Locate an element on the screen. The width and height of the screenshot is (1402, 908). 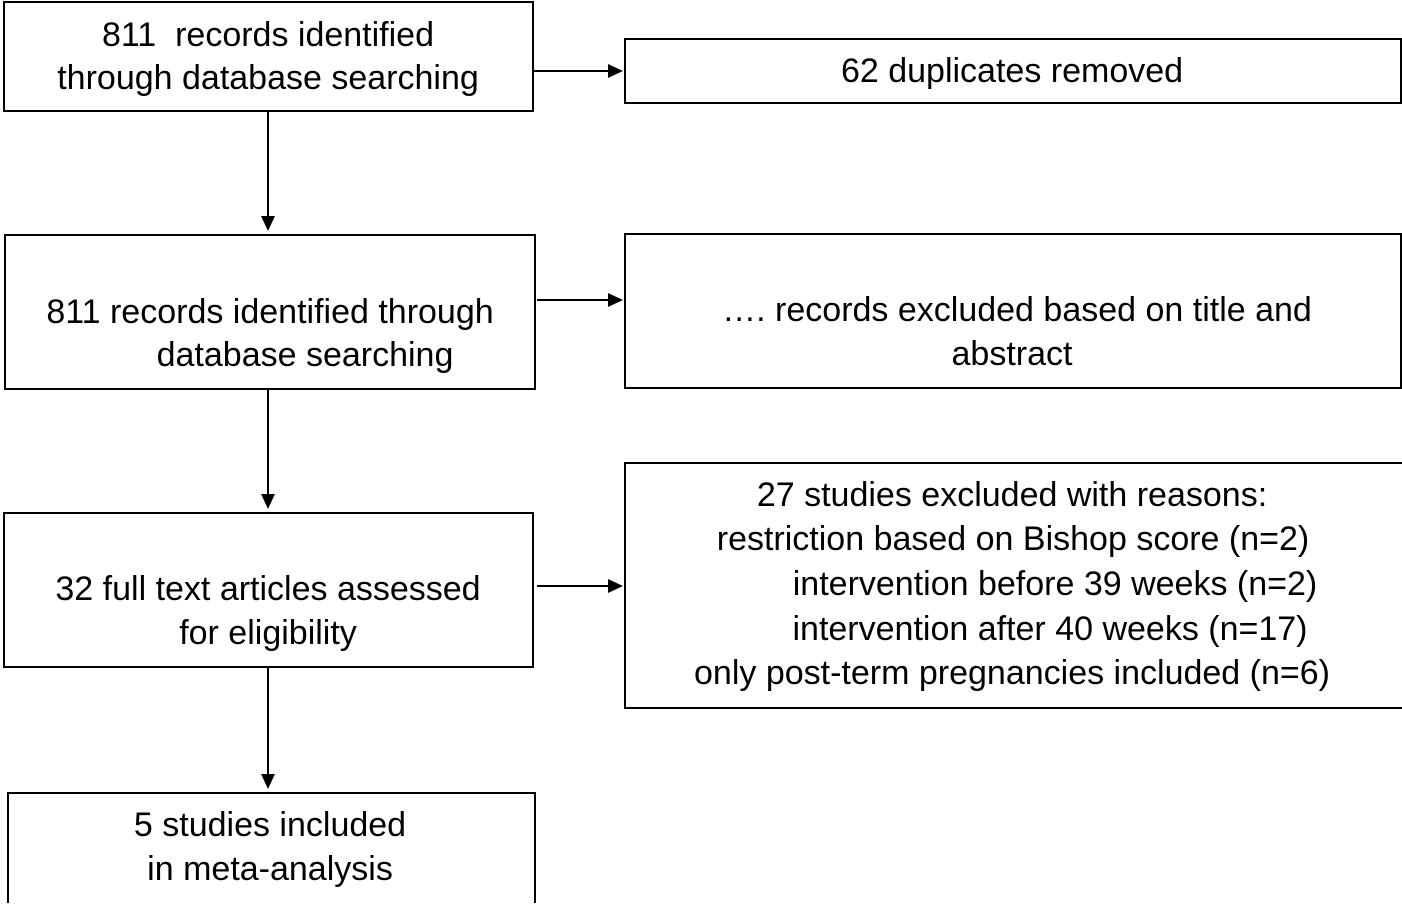
box-text: 811 records identified is located at coordinates (268, 35).